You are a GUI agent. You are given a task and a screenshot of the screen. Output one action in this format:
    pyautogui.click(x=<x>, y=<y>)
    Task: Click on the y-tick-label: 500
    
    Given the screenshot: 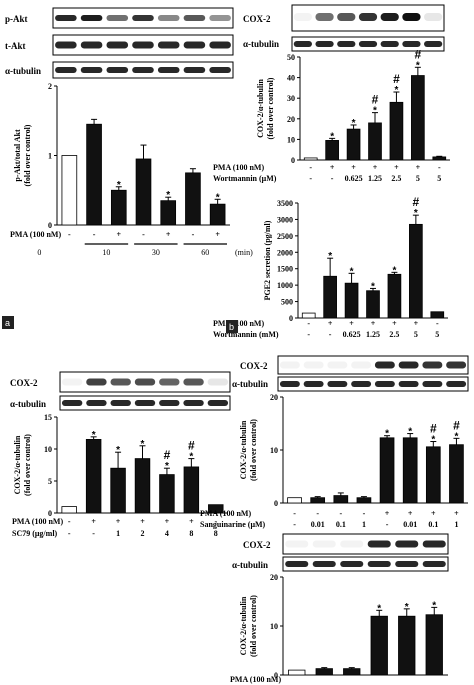 What is the action you would take?
    pyautogui.click(x=287, y=302)
    